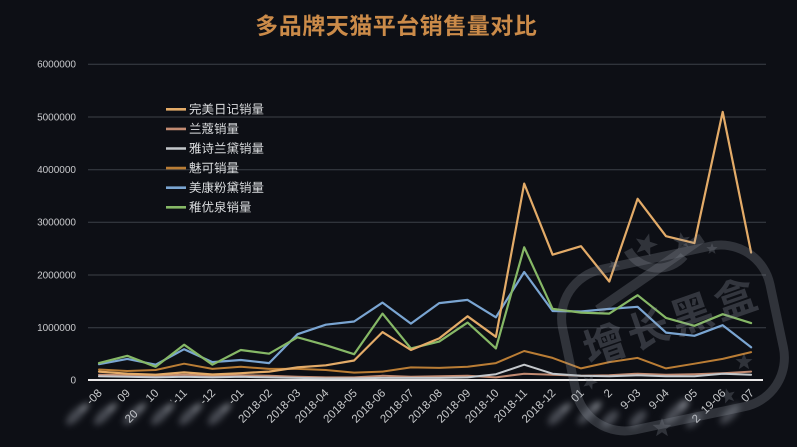  Describe the element at coordinates (56, 65) in the screenshot. I see `svg-text: 6000000` at that location.